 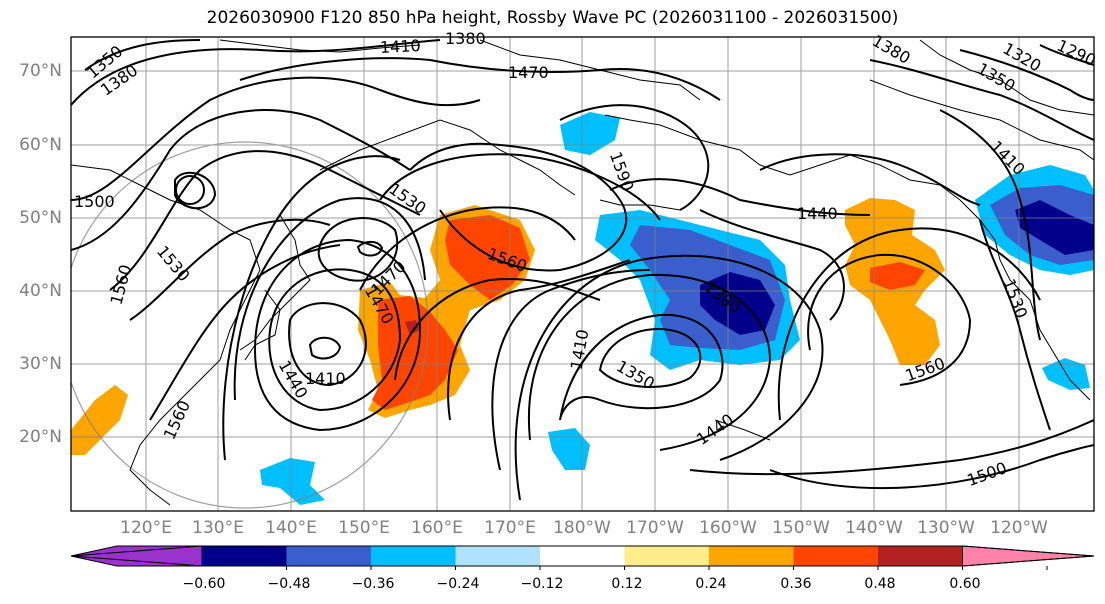 What do you see at coordinates (796, 584) in the screenshot?
I see `colorbar-tick-label: 0.36` at bounding box center [796, 584].